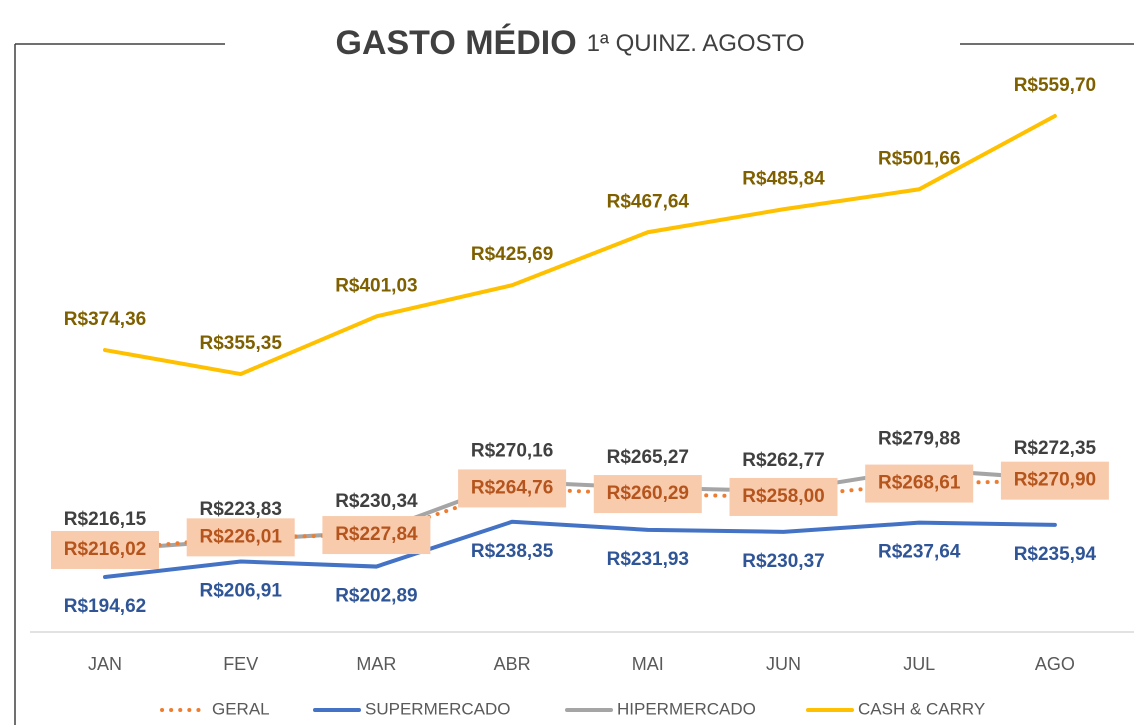 The height and width of the screenshot is (725, 1134). I want to click on data-label: R$270,16, so click(512, 451).